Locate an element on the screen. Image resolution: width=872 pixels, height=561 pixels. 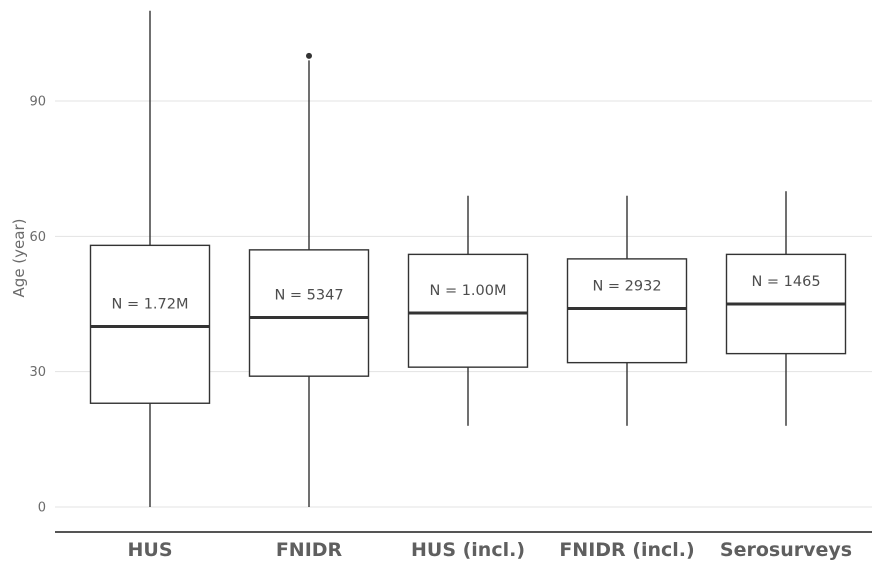
x-tick-label-1: FNIDR is located at coordinates (309, 550).